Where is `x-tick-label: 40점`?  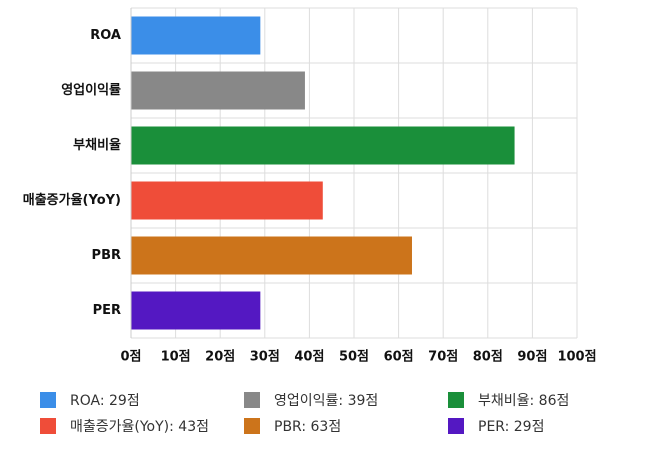
x-tick-label: 40점 is located at coordinates (309, 357).